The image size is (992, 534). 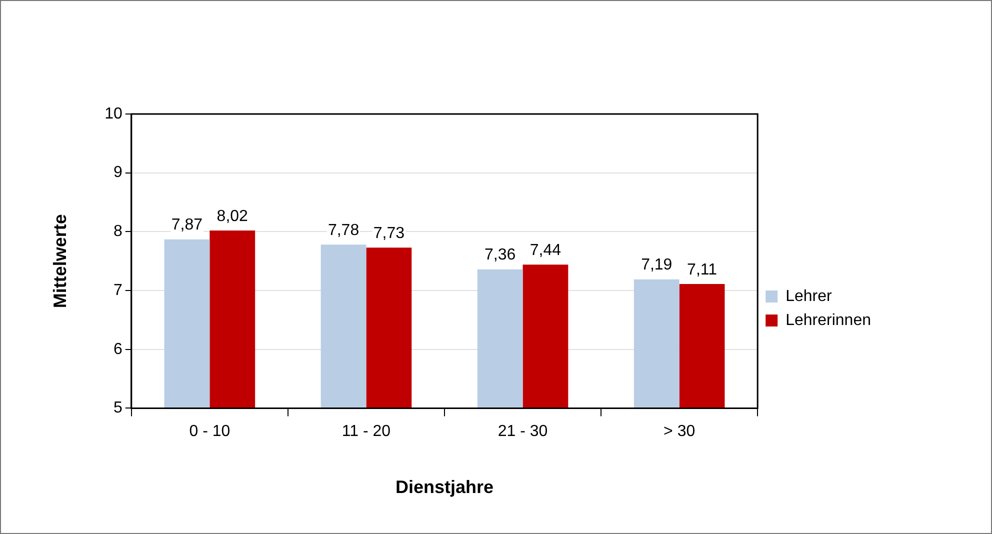 I want to click on x-tick-label: > 30, so click(x=680, y=431).